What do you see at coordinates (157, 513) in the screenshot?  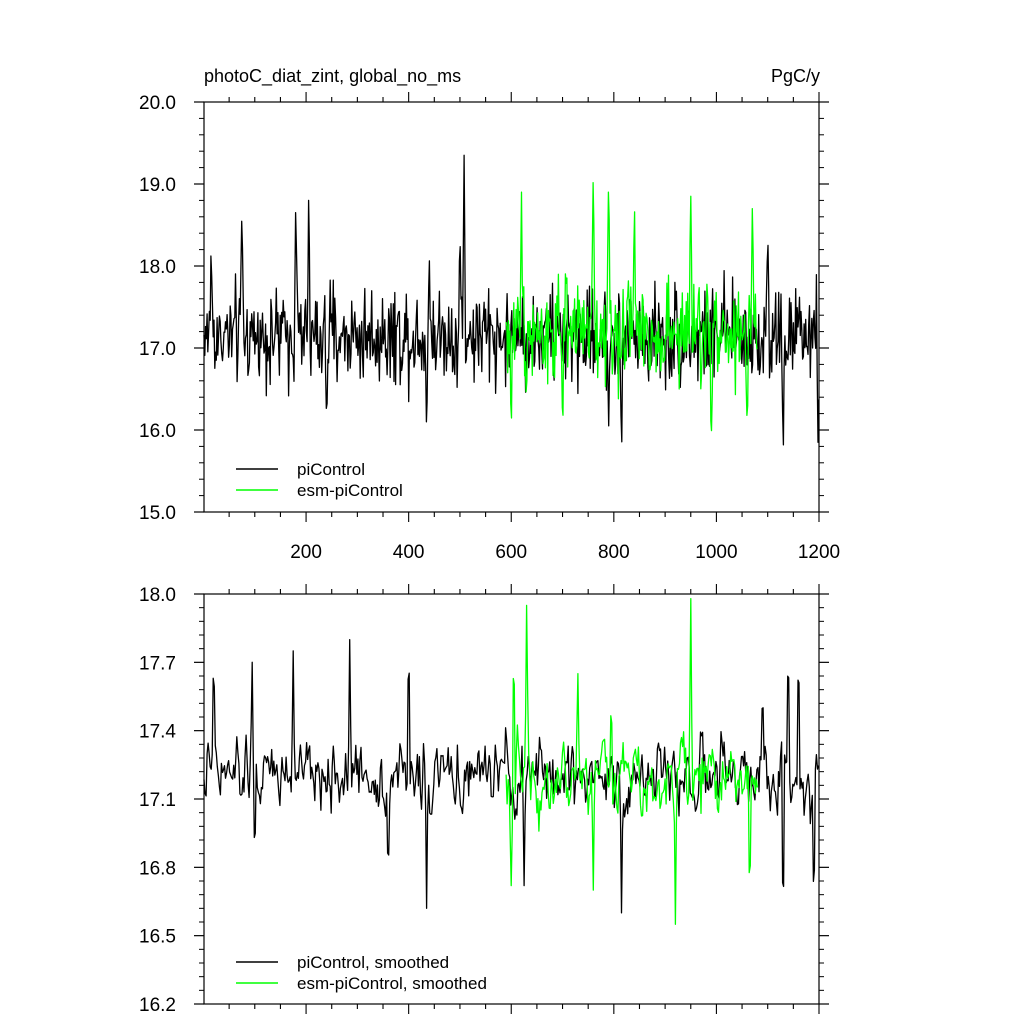 I see `top-y-tick-label: 15.0` at bounding box center [157, 513].